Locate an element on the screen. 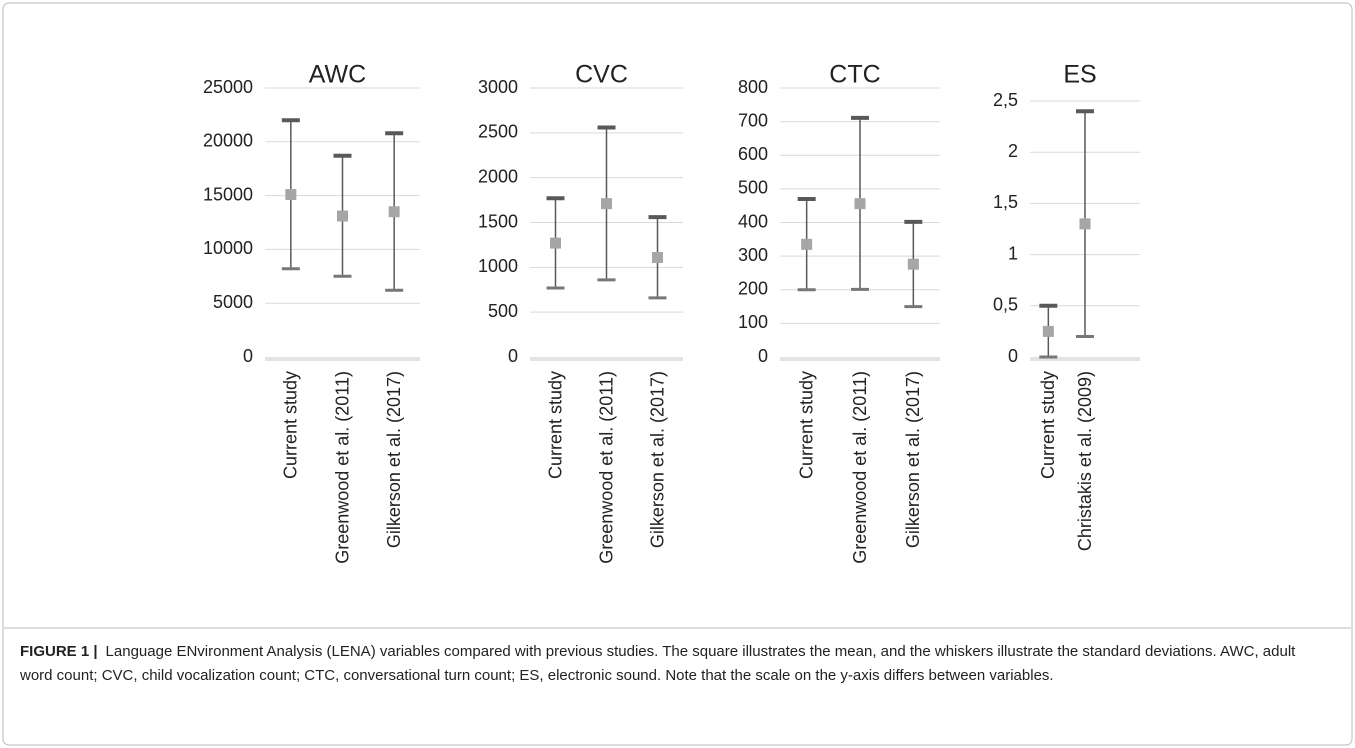  chart-title: CTC is located at coordinates (854, 75).